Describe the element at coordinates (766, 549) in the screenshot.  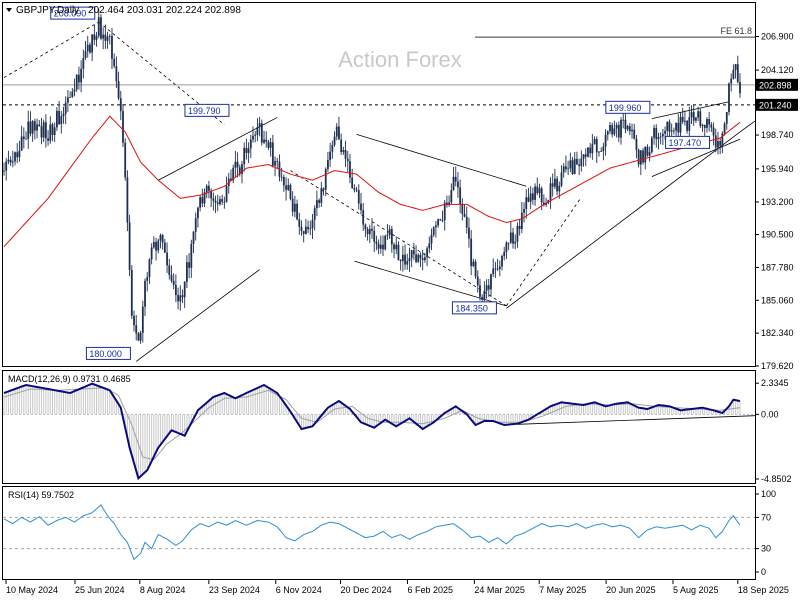
I see `rsi-tick-label: 30` at that location.